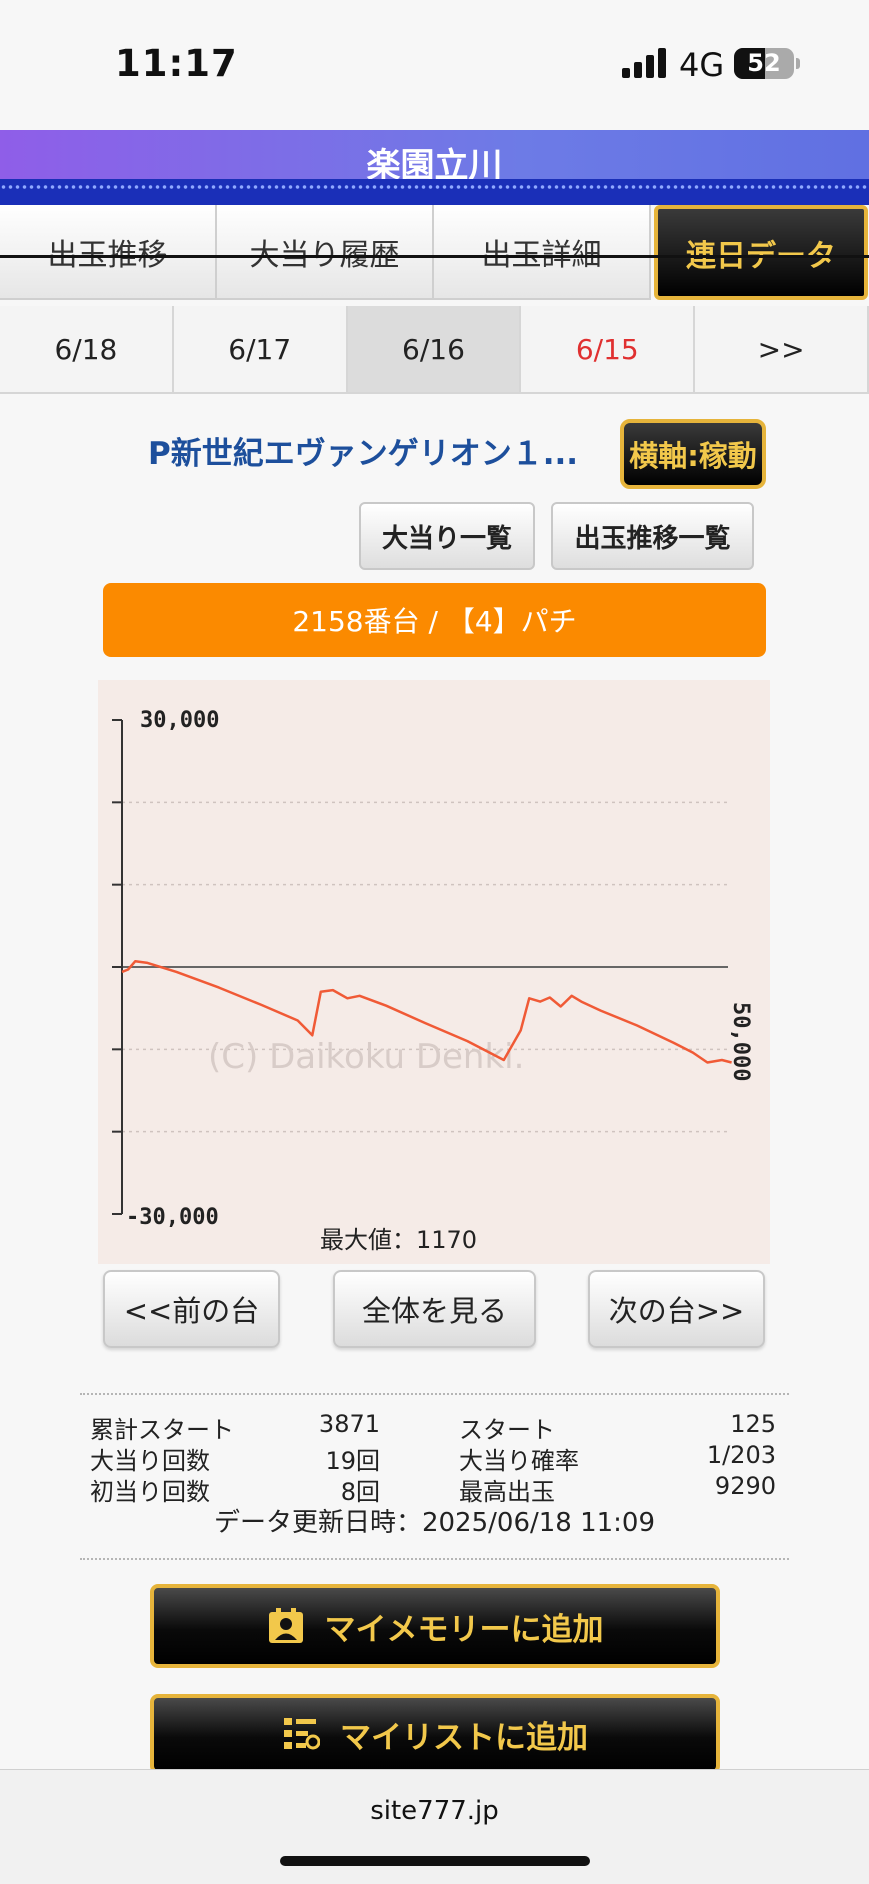 This screenshot has height=1884, width=869. Describe the element at coordinates (447, 536) in the screenshot. I see `jackpot-list-button: 大当り一覧` at that location.